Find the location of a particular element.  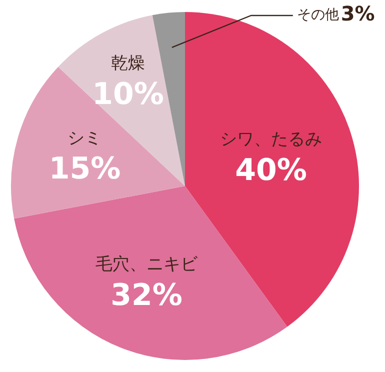

slice-label: シミ is located at coordinates (85, 138).